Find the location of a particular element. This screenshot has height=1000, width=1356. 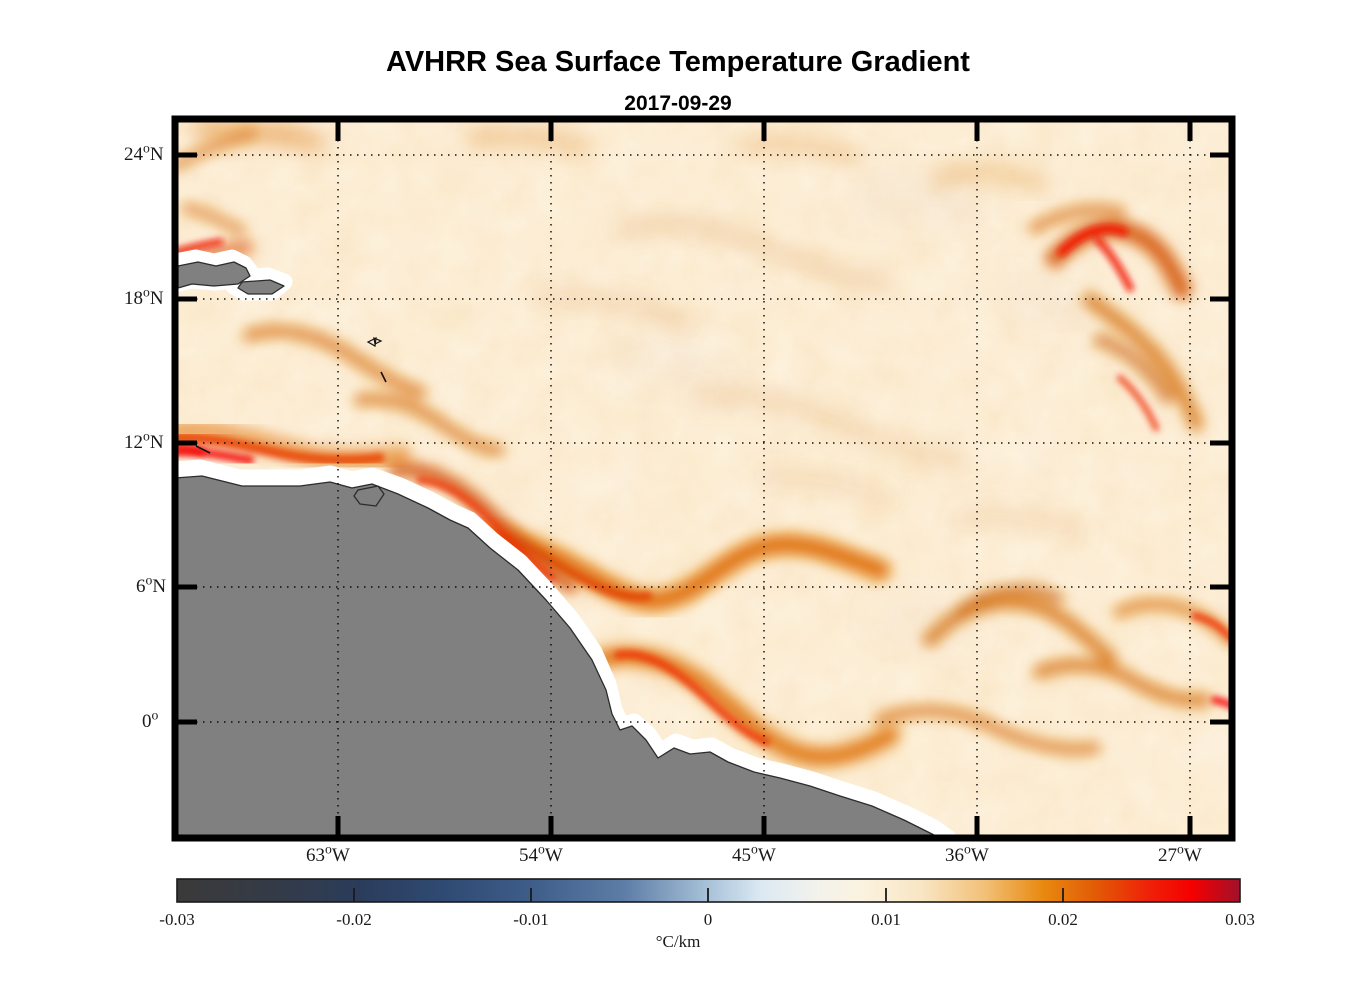

x-tick-label-45w: 45oW is located at coordinates (754, 853).